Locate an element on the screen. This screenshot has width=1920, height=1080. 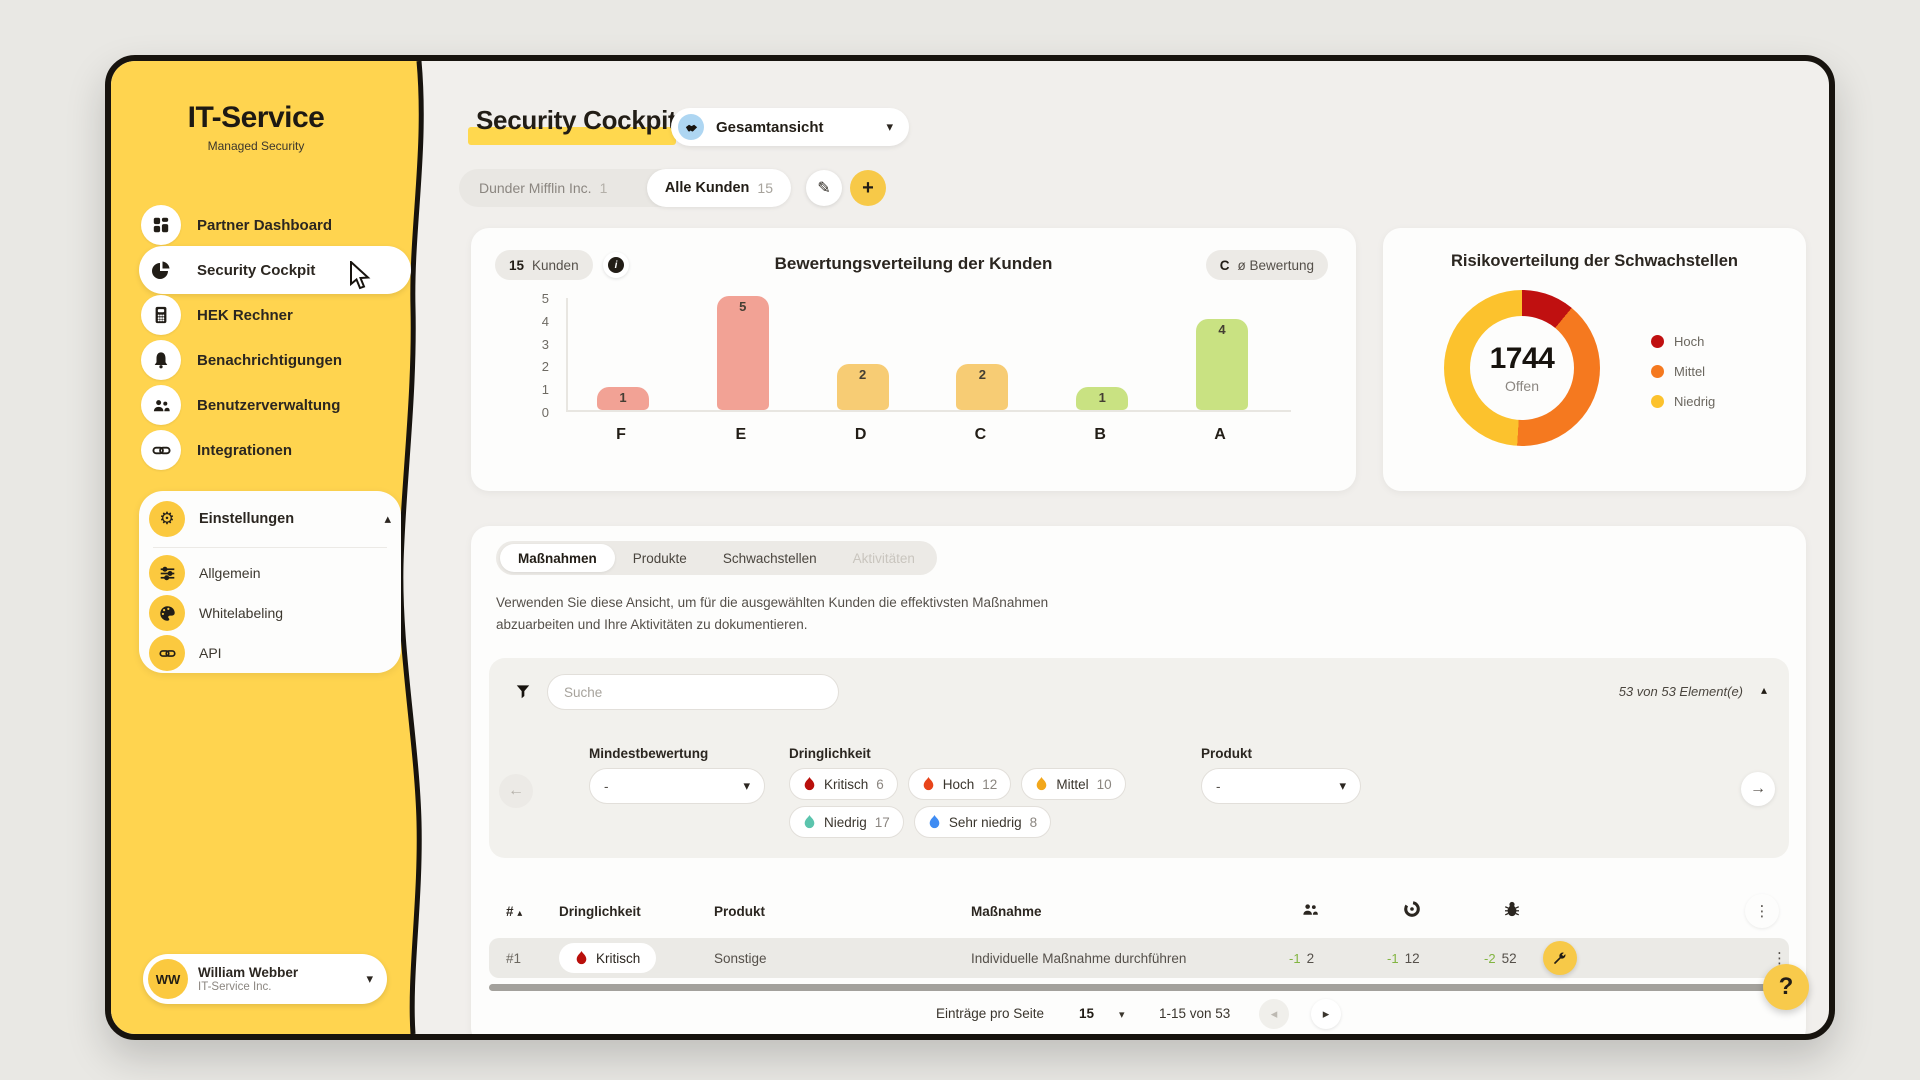
view-selector-dropdown: Gesamtansicht ▾ is located at coordinates (790, 127).